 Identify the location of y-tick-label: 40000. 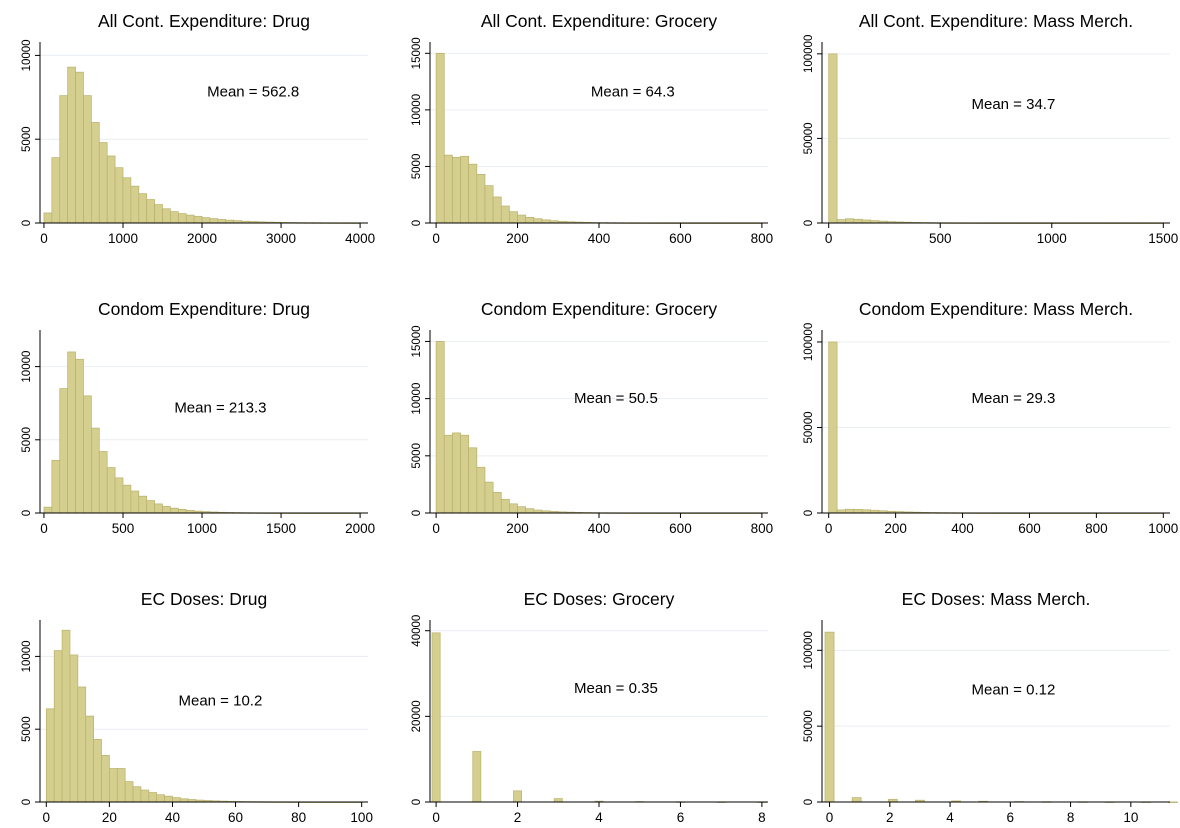
(417, 631).